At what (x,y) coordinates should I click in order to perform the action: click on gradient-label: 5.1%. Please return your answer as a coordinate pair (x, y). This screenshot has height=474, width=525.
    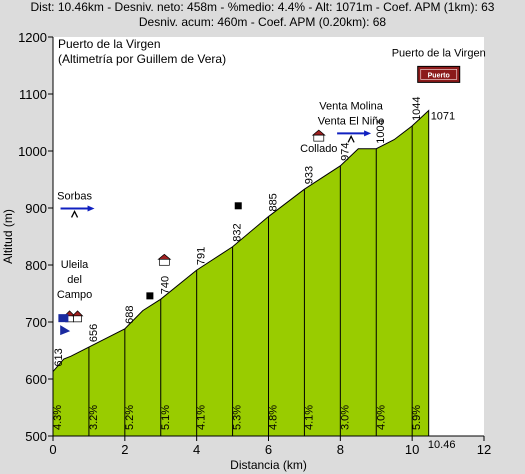
    Looking at the image, I should click on (166, 417).